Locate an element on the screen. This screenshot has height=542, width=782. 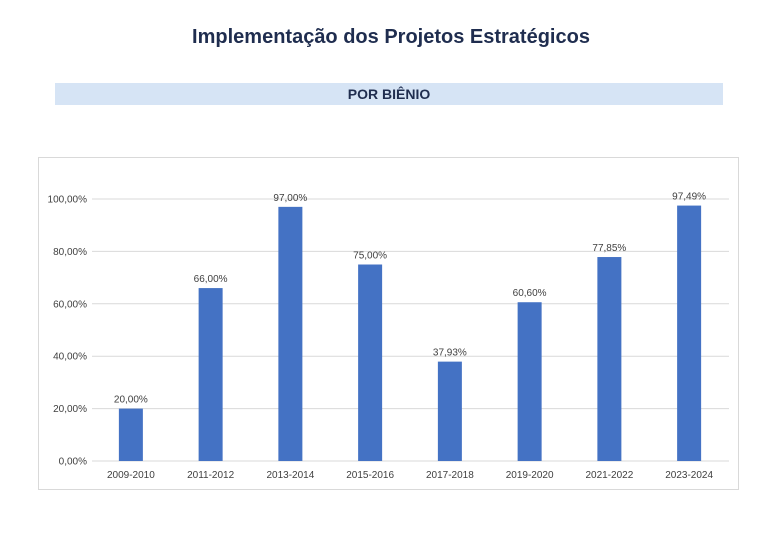
data-label: 60,60% is located at coordinates (530, 293).